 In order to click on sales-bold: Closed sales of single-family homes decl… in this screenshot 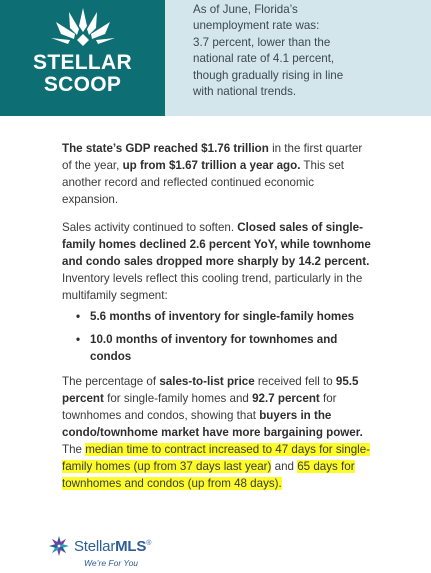, I will do `click(216, 244)`.